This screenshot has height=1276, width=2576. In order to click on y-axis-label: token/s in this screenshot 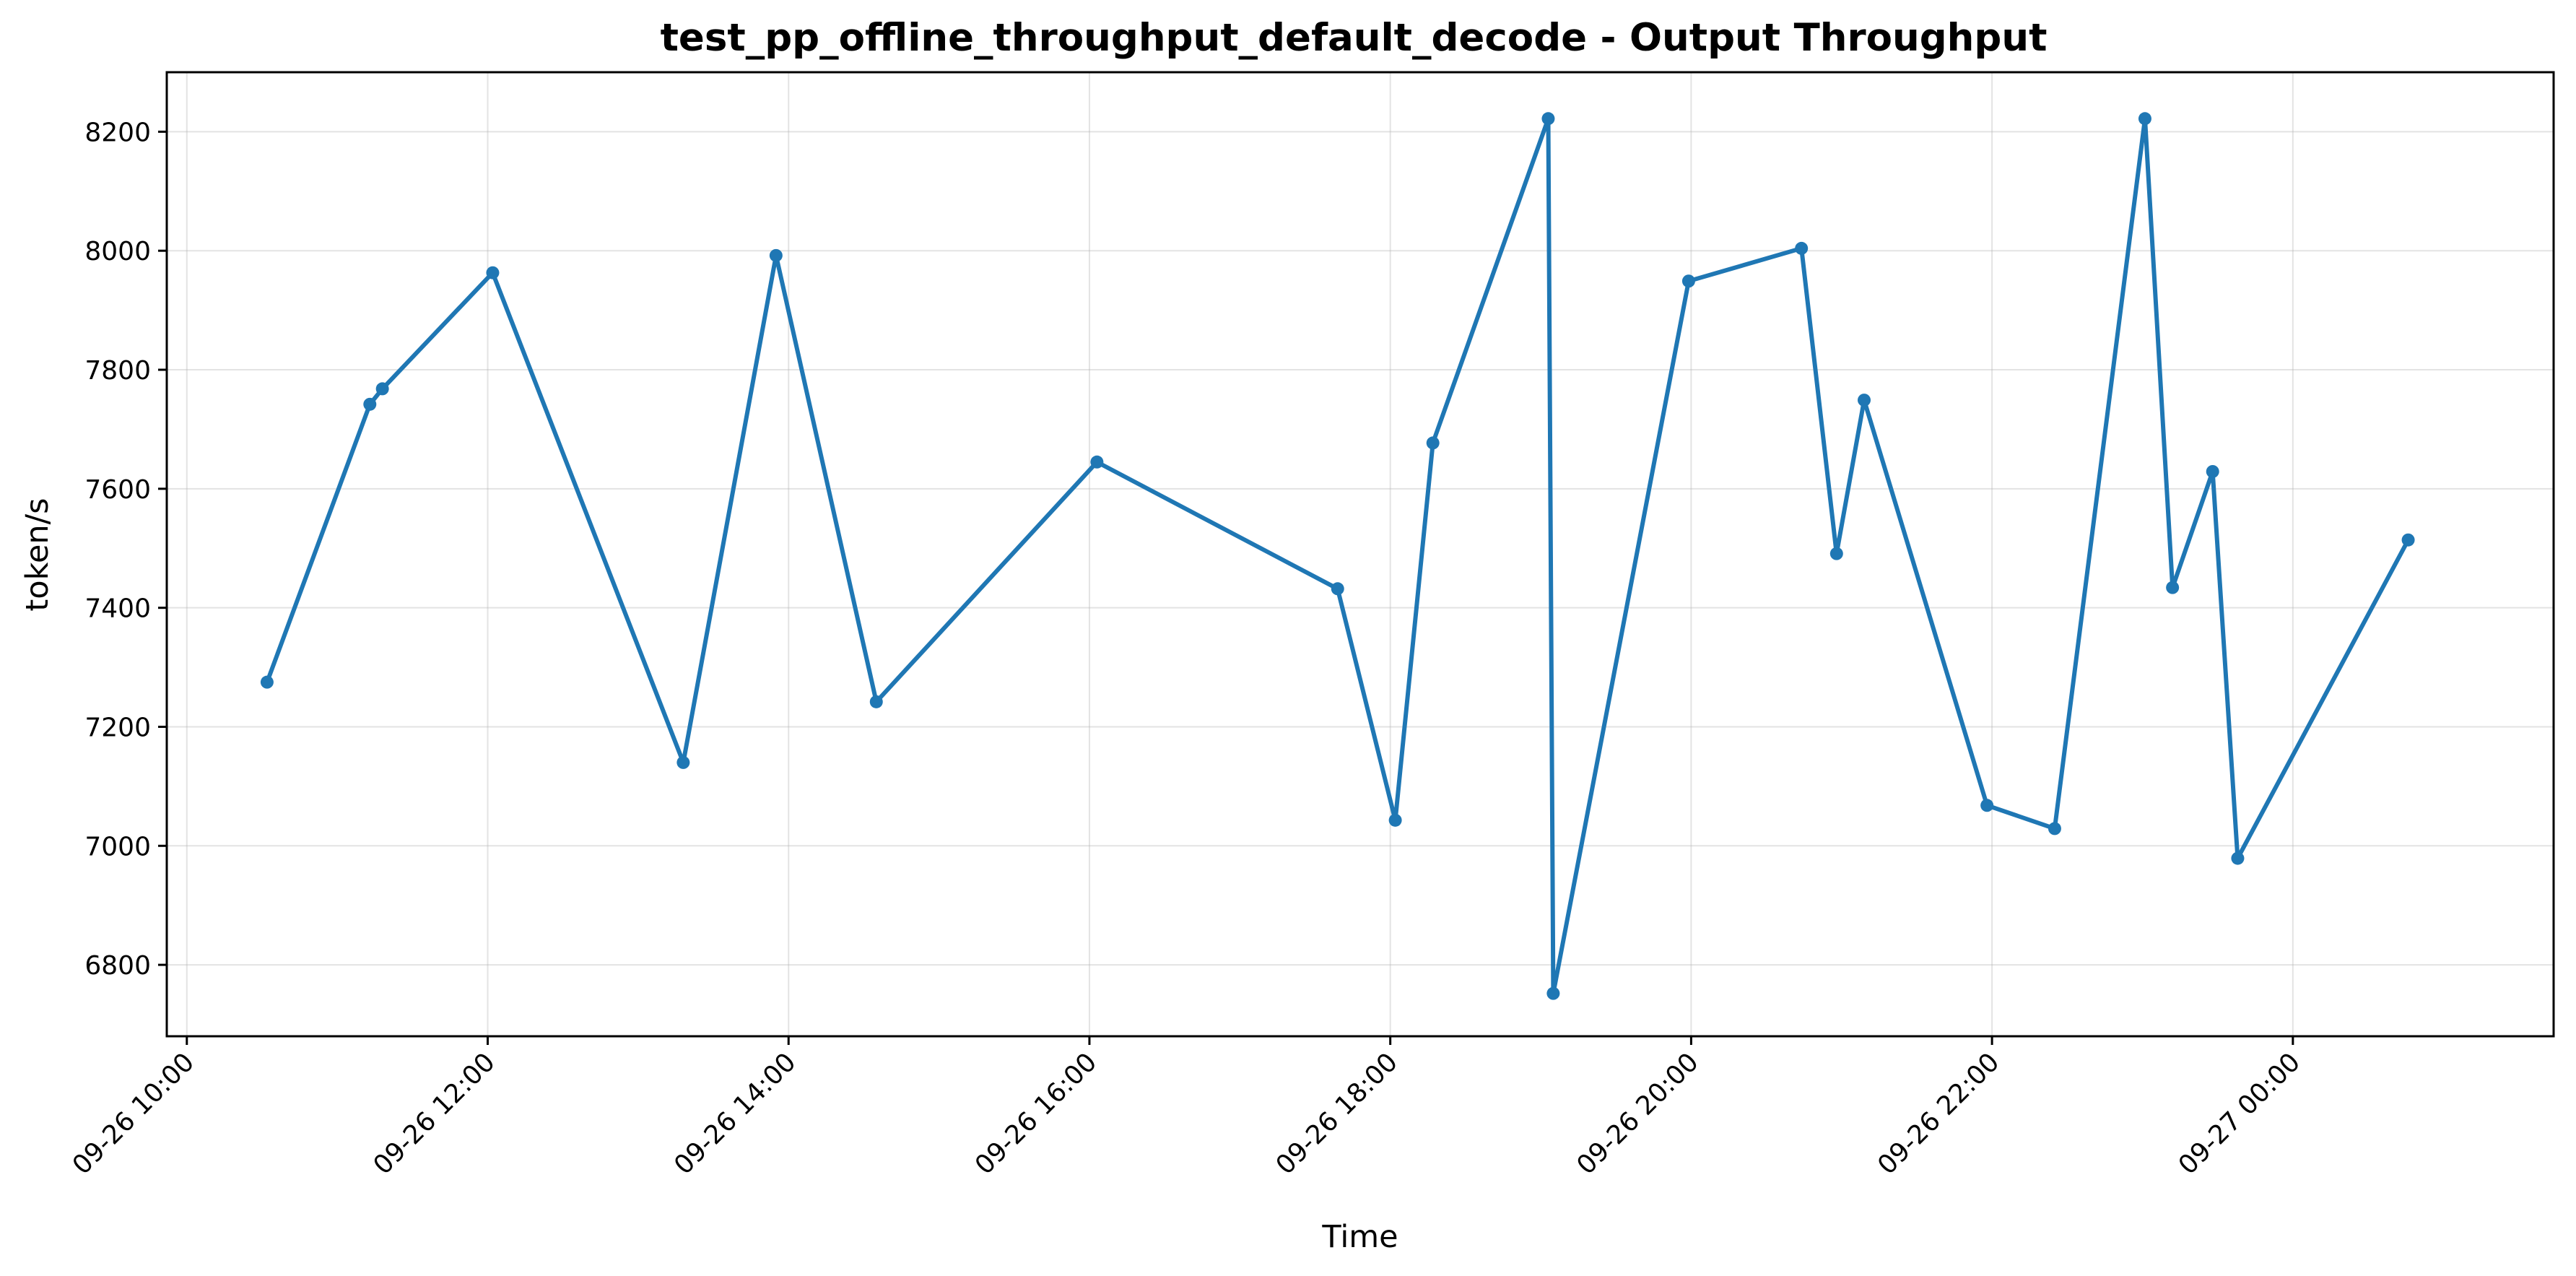, I will do `click(37, 554)`.